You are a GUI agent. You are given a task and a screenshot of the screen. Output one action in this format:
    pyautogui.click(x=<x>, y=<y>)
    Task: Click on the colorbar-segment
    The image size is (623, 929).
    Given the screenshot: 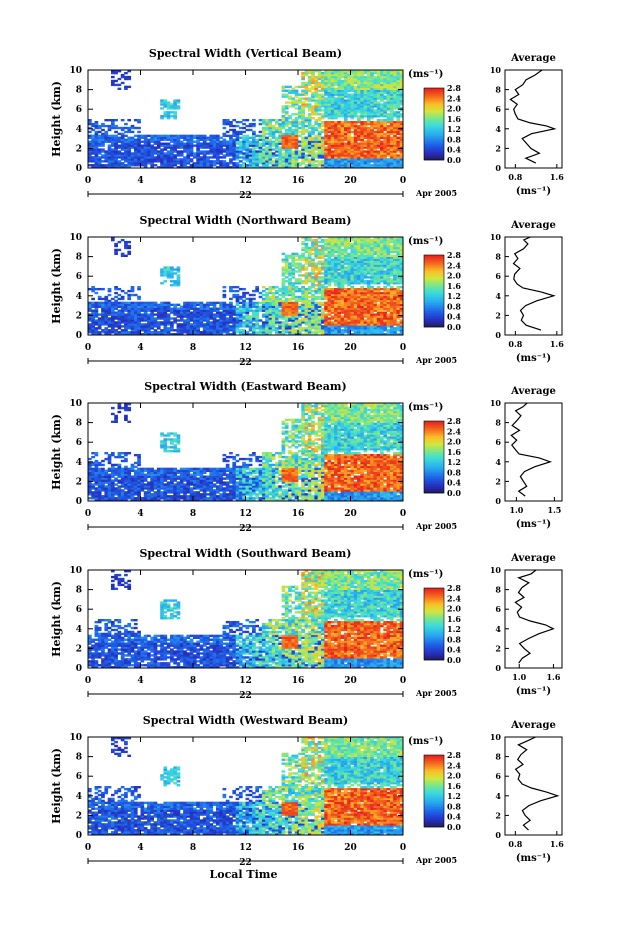 What is the action you would take?
    pyautogui.click(x=434, y=99)
    